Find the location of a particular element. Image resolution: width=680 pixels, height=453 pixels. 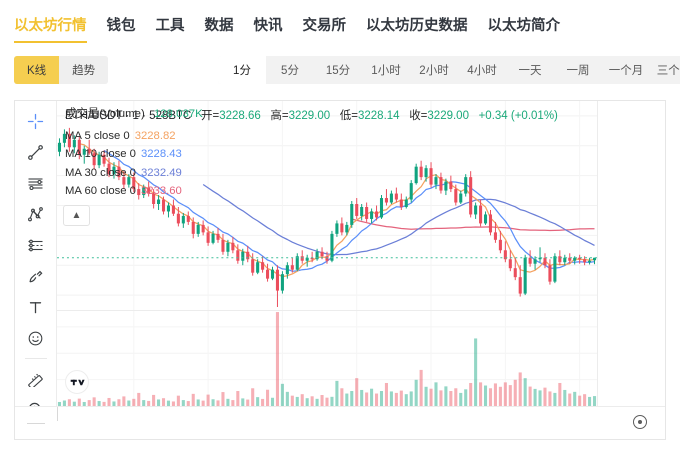

pitchfork-tool is located at coordinates (36, 214).